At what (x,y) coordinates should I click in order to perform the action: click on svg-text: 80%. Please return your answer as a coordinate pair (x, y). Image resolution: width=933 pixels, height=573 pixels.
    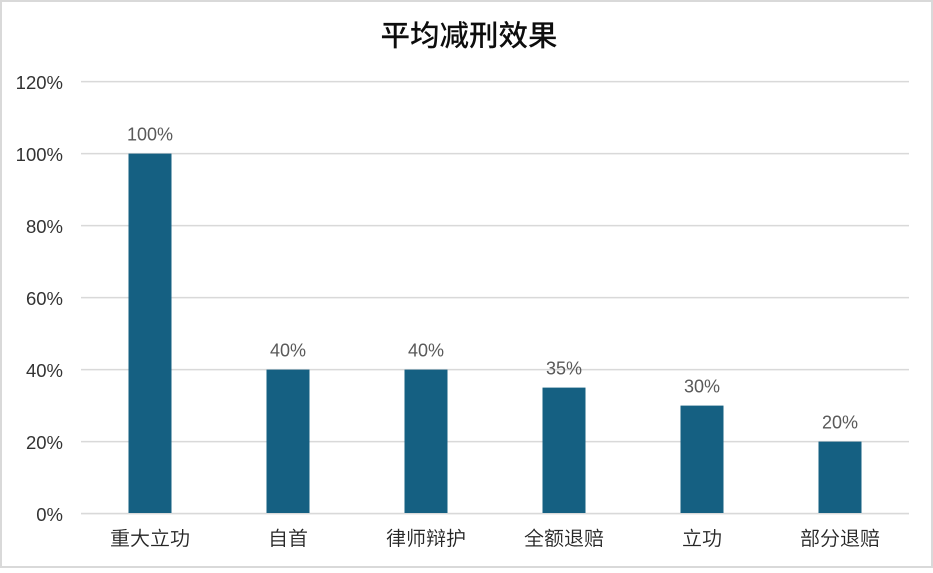
    Looking at the image, I should click on (44, 226).